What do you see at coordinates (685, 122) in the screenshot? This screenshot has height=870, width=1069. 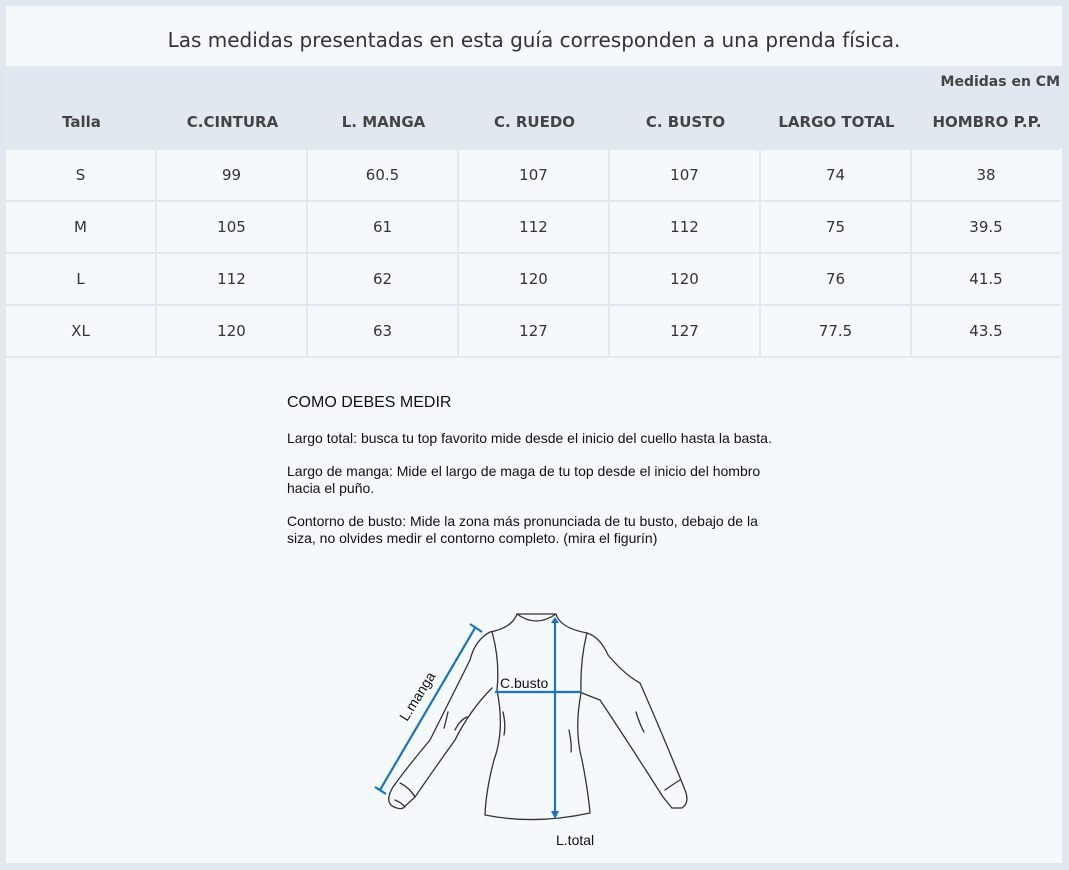 I see `column-header: C. BUSTO` at bounding box center [685, 122].